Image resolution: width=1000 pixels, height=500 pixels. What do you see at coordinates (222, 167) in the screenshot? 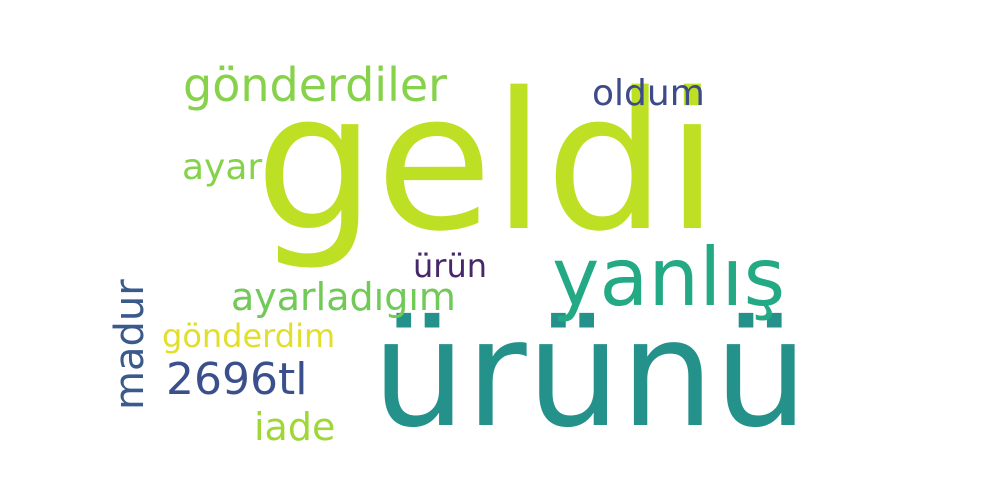
I see `word-ayar: ayar` at bounding box center [222, 167].